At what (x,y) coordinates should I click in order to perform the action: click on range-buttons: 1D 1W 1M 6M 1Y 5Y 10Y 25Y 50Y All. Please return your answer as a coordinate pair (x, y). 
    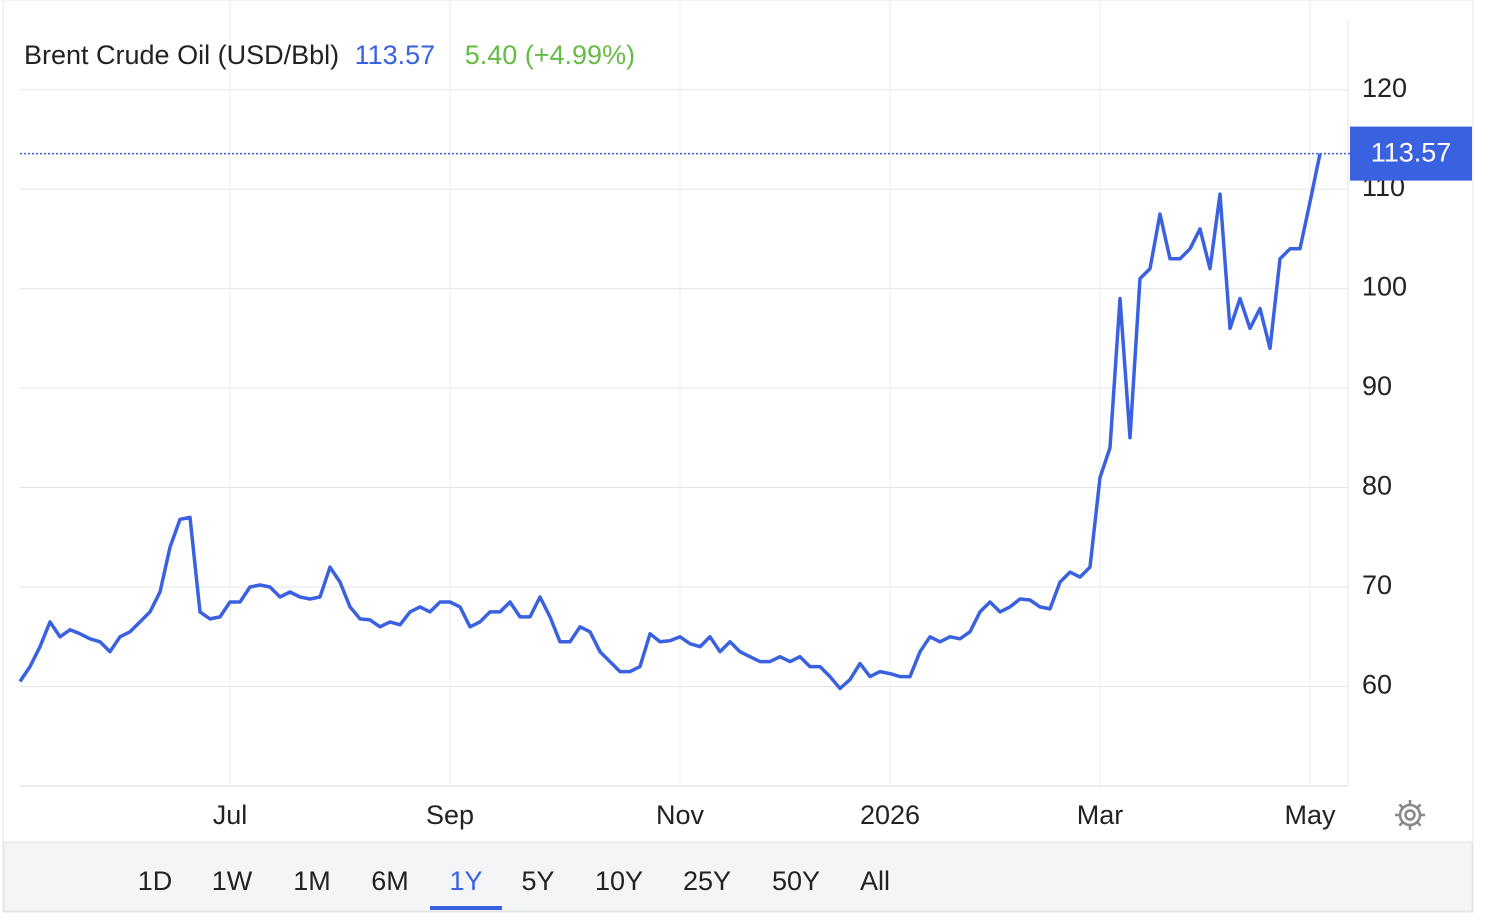
    Looking at the image, I should click on (514, 888).